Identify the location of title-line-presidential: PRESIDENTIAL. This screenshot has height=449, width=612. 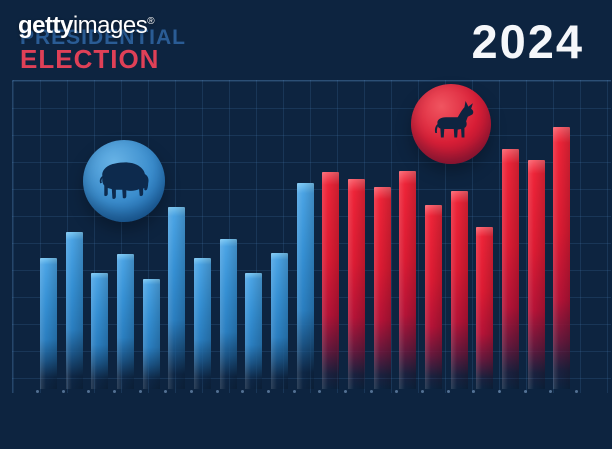
(103, 37).